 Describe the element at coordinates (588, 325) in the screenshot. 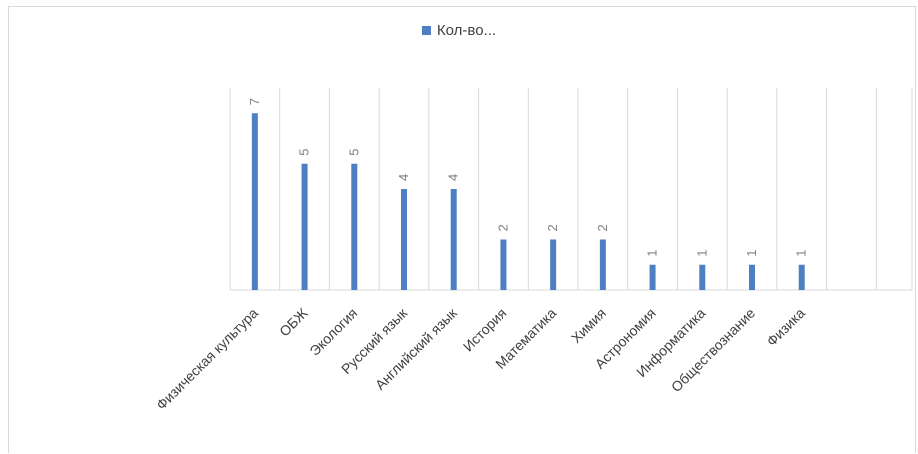

I see `x-tick-label: Химия` at that location.